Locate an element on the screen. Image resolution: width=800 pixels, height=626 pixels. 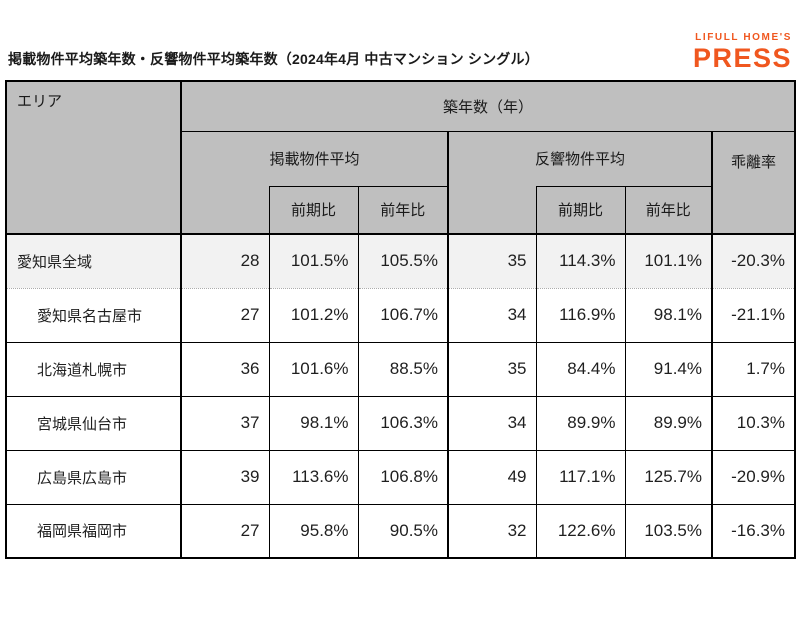
header-cell-response-value-spacer is located at coordinates (492, 210).